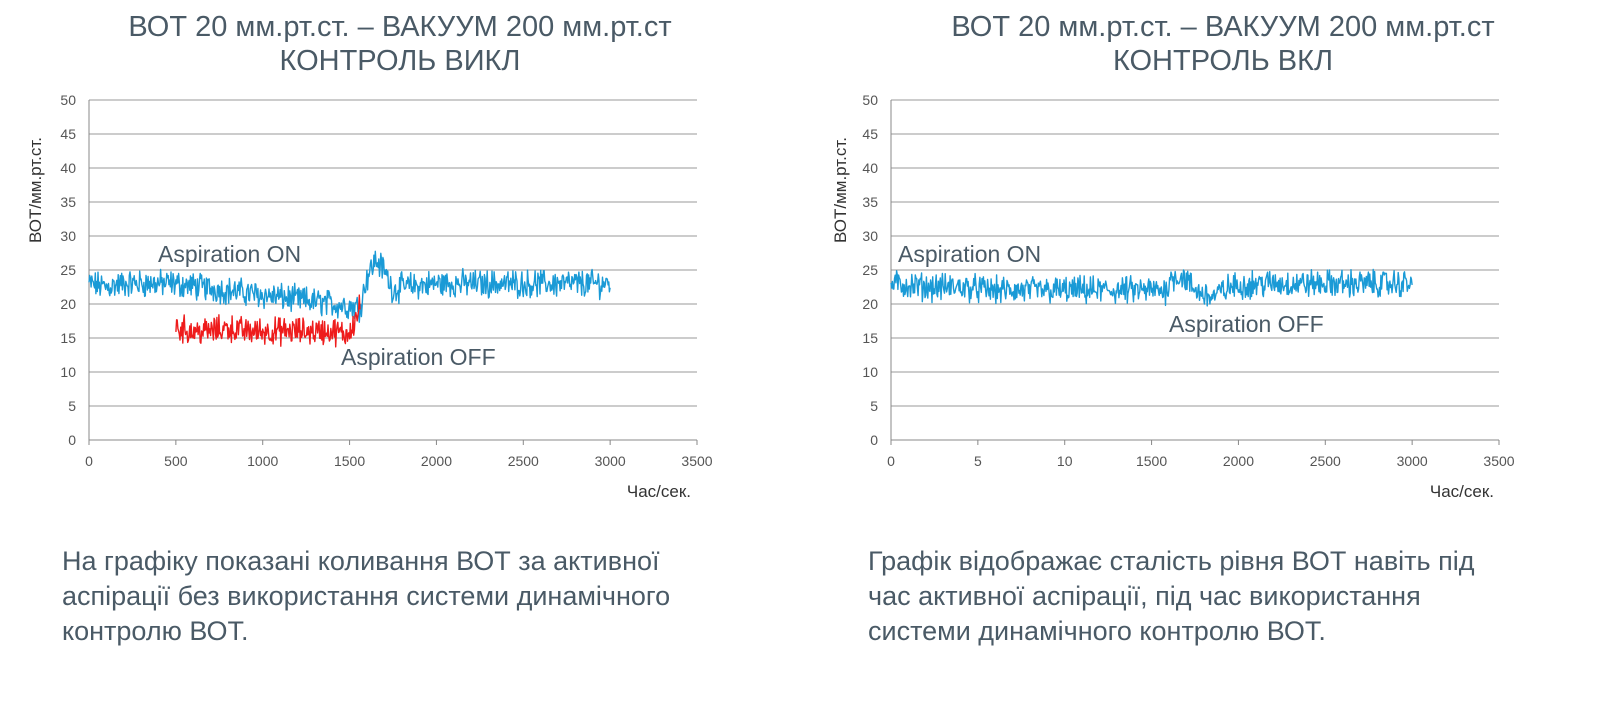  Describe the element at coordinates (978, 461) in the screenshot. I see `x-tick-label: 5` at that location.